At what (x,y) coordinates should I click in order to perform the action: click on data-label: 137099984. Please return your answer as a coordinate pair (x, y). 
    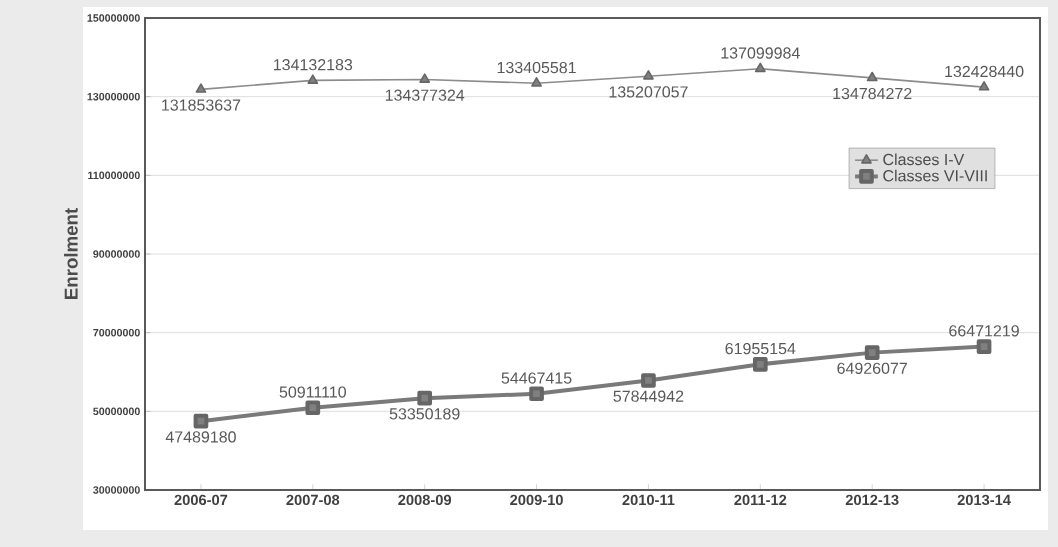
    Looking at the image, I should click on (760, 53).